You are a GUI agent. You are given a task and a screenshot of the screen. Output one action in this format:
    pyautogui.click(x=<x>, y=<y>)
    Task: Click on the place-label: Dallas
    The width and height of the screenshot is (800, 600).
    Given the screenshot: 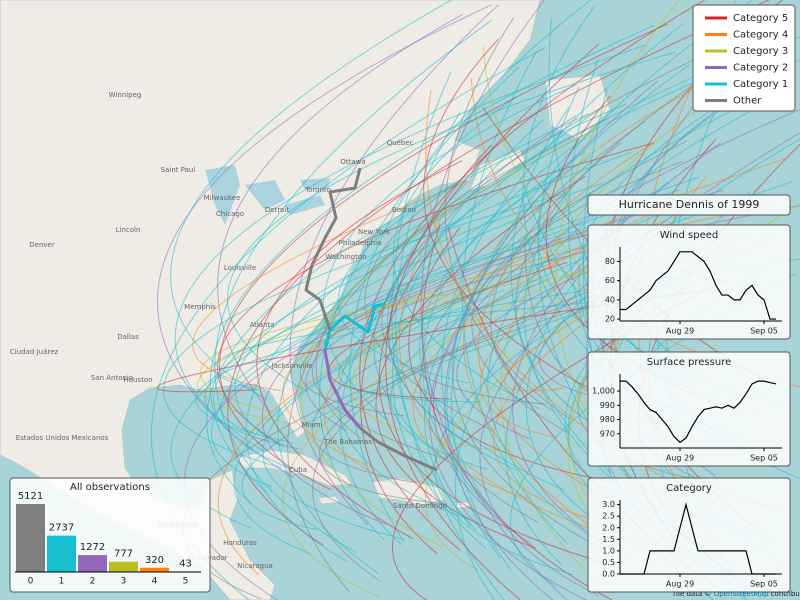 What is the action you would take?
    pyautogui.click(x=128, y=337)
    